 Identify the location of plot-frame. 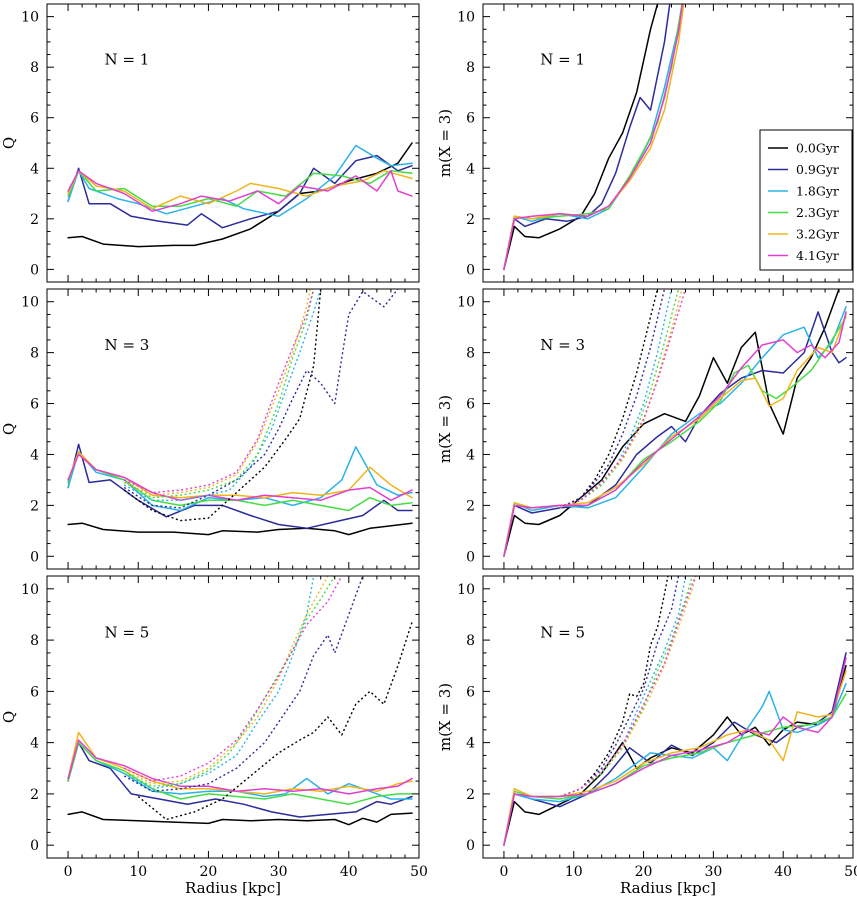
(233, 429).